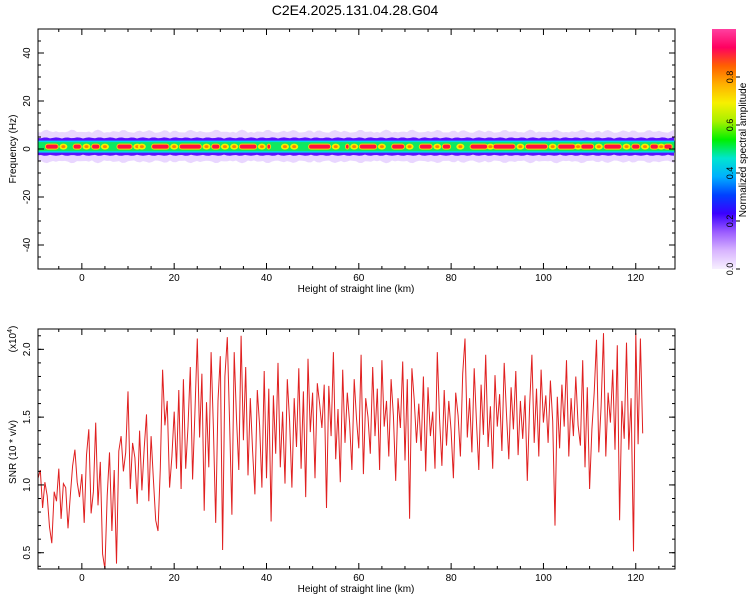  Describe the element at coordinates (355, 10) in the screenshot. I see `chart-title: C2E4.2025.131.04.28.G04` at that location.